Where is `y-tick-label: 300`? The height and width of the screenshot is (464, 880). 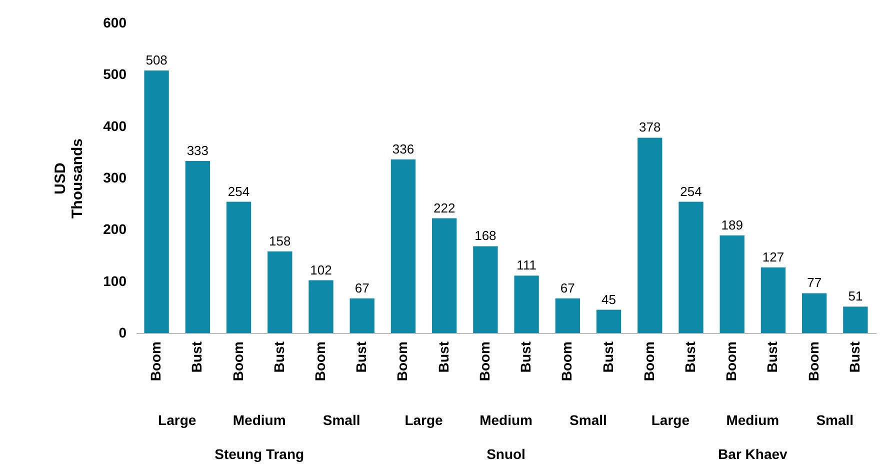 y-tick-label: 300 is located at coordinates (115, 178).